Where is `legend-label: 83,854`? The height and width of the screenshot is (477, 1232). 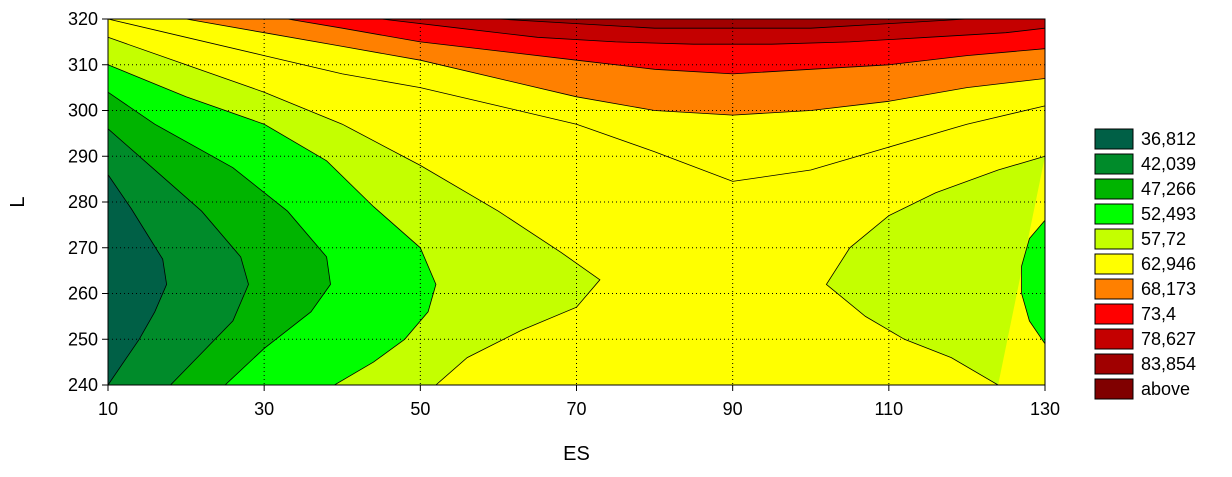 legend-label: 83,854 is located at coordinates (1168, 364).